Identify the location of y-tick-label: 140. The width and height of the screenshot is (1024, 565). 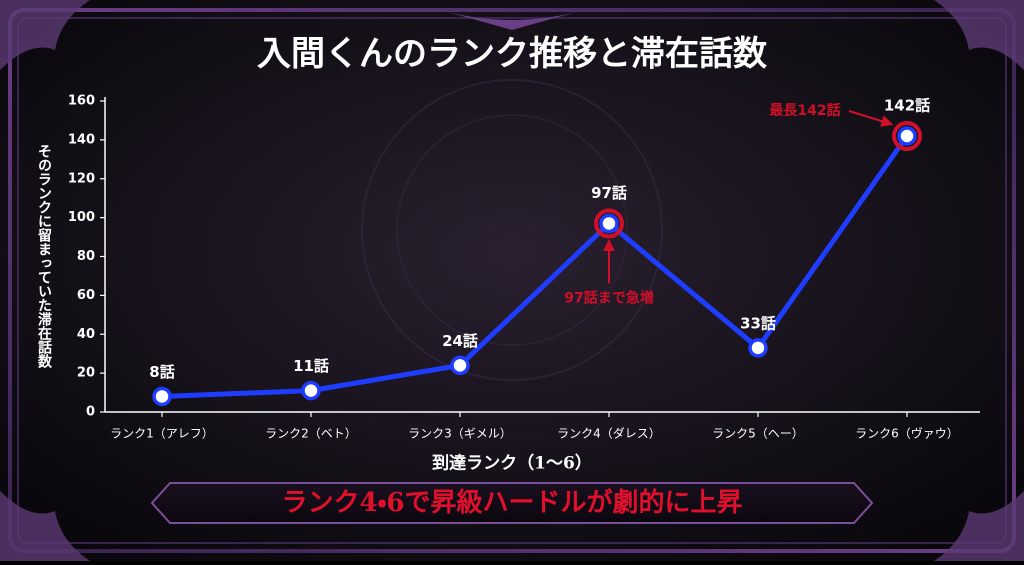
(81, 139).